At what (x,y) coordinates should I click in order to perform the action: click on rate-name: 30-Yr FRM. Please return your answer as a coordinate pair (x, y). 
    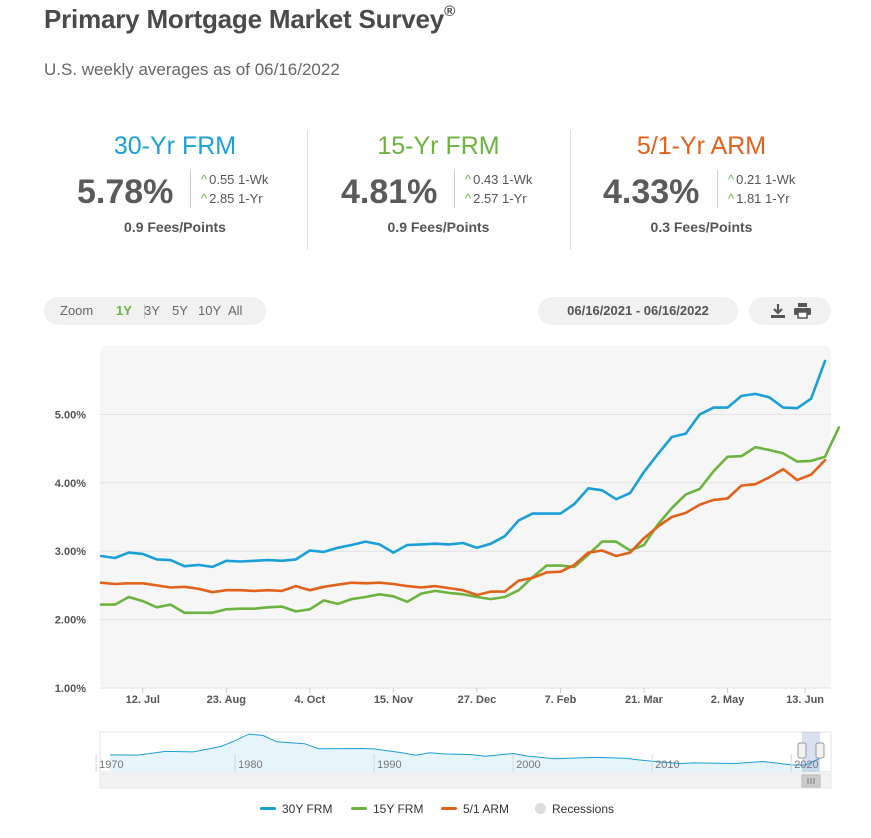
    Looking at the image, I should click on (175, 146).